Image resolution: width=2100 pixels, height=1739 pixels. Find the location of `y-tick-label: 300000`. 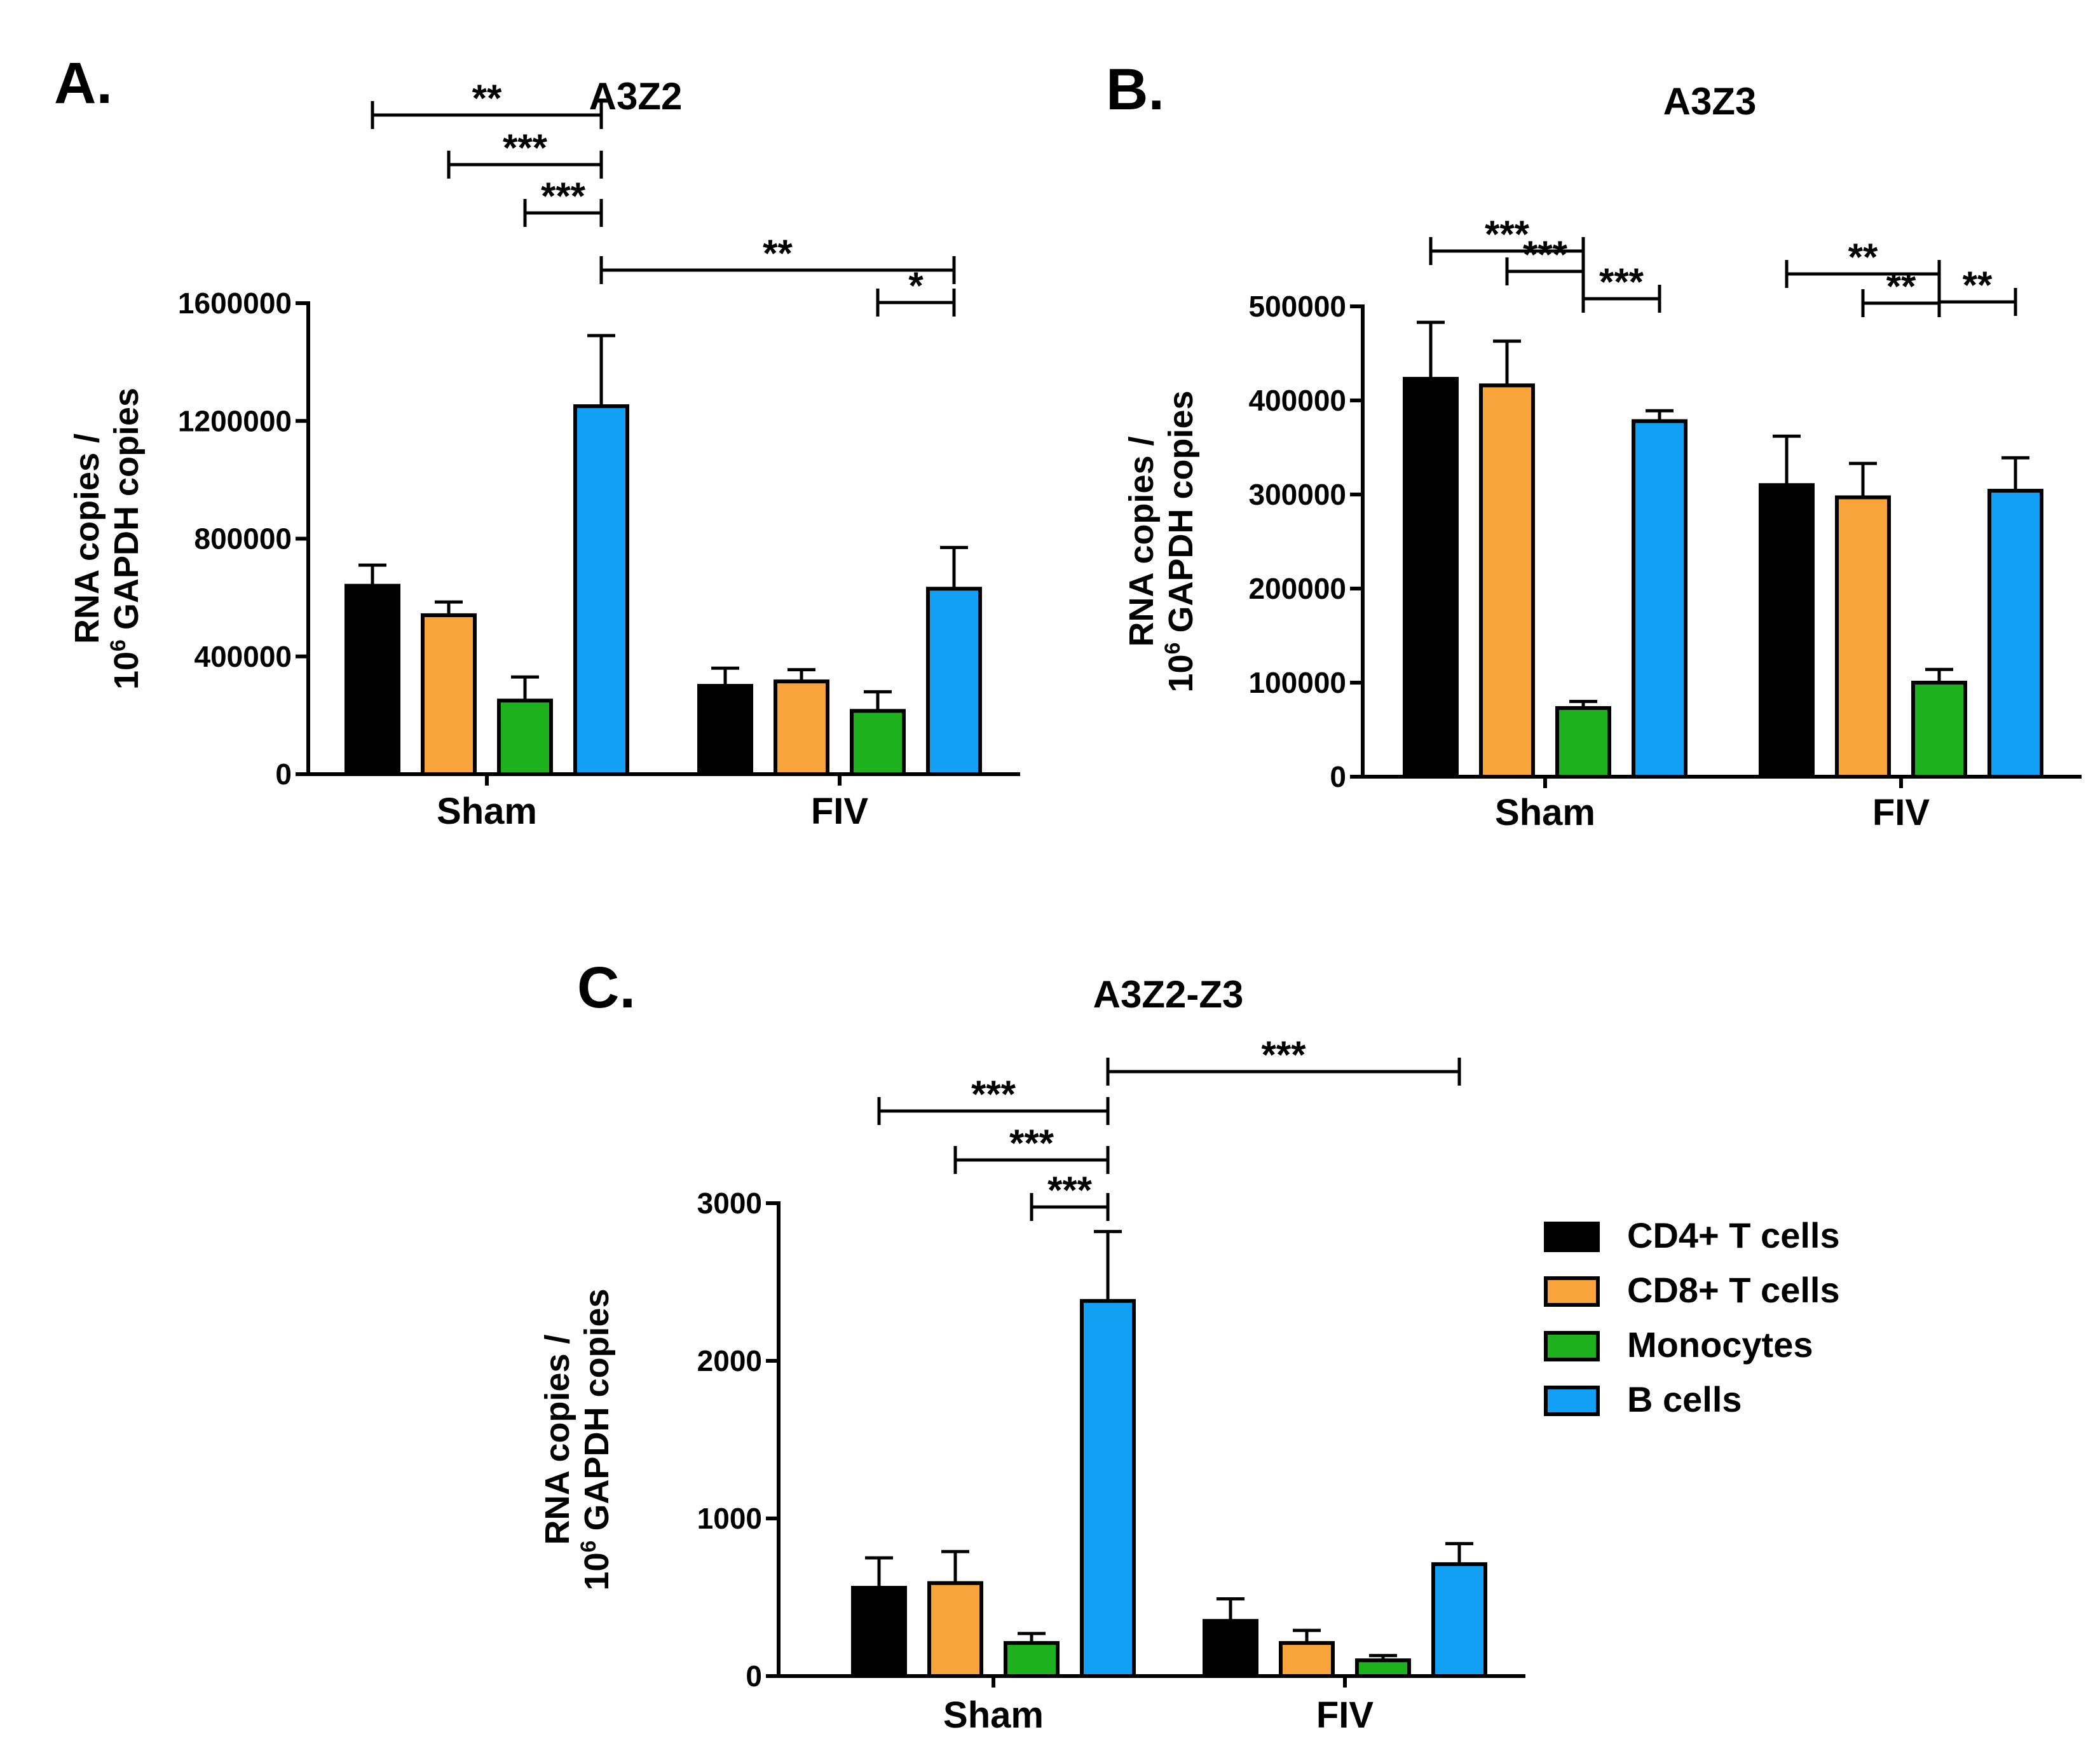

y-tick-label: 300000 is located at coordinates (1298, 494).